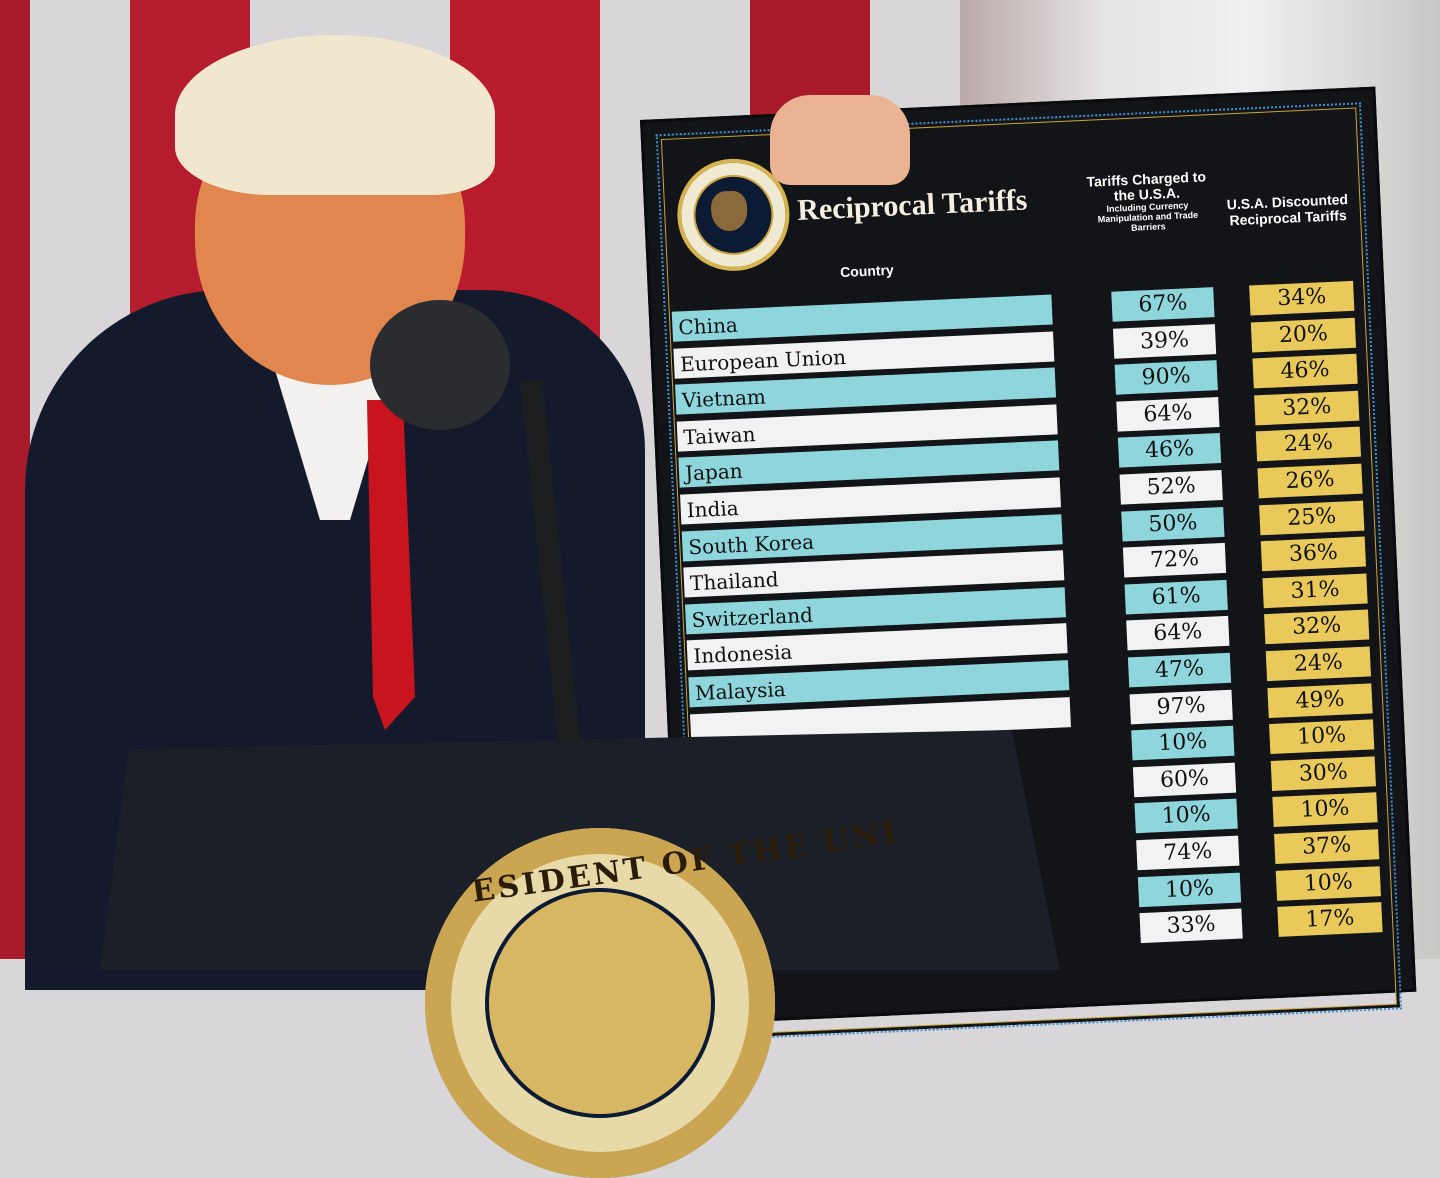 The width and height of the screenshot is (1440, 1178). What do you see at coordinates (1310, 481) in the screenshot?
I see `discounted-cell: 26%` at bounding box center [1310, 481].